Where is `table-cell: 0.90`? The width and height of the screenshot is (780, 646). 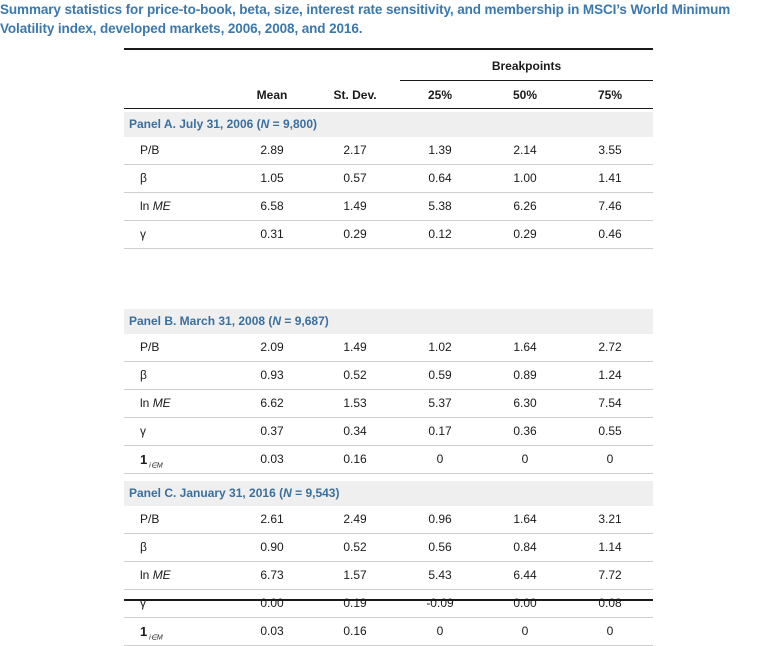 table-cell: 0.90 is located at coordinates (272, 547).